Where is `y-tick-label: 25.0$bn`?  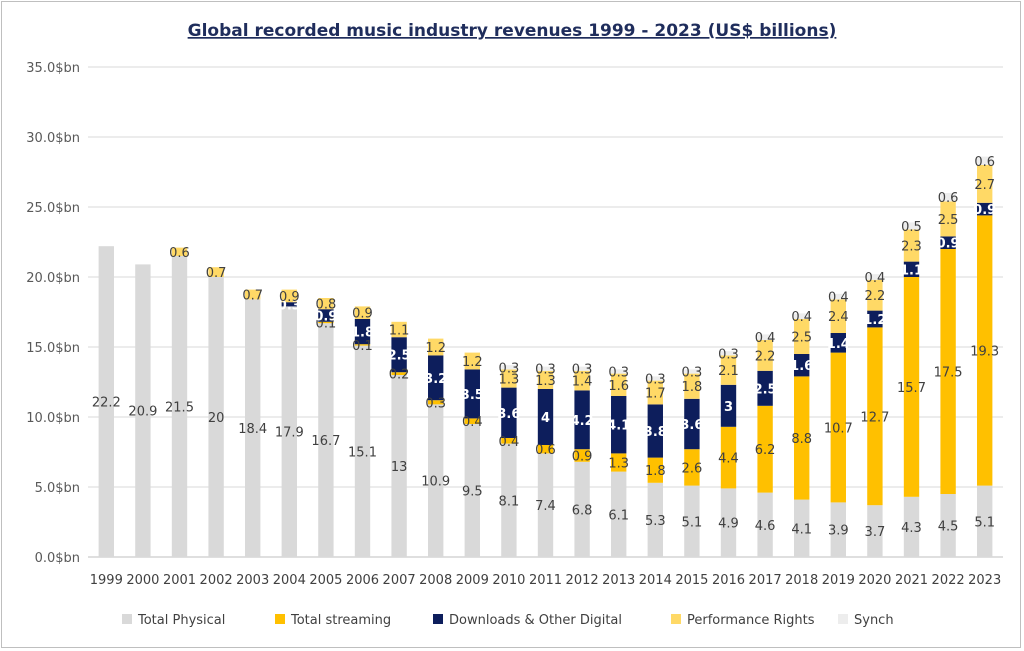
y-tick-label: 25.0$bn is located at coordinates (53, 208).